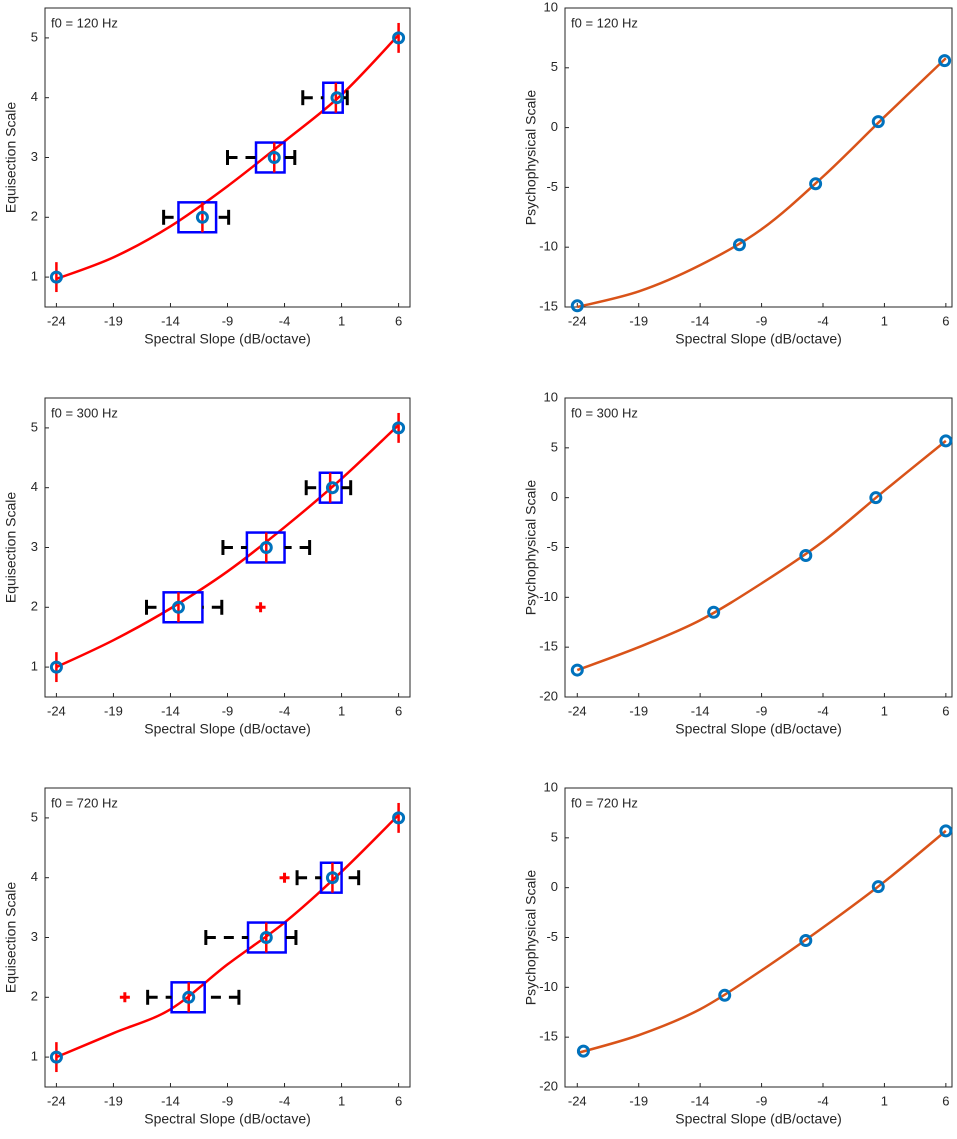  What do you see at coordinates (84, 412) in the screenshot?
I see `panel-label: f0 = 300 Hz` at bounding box center [84, 412].